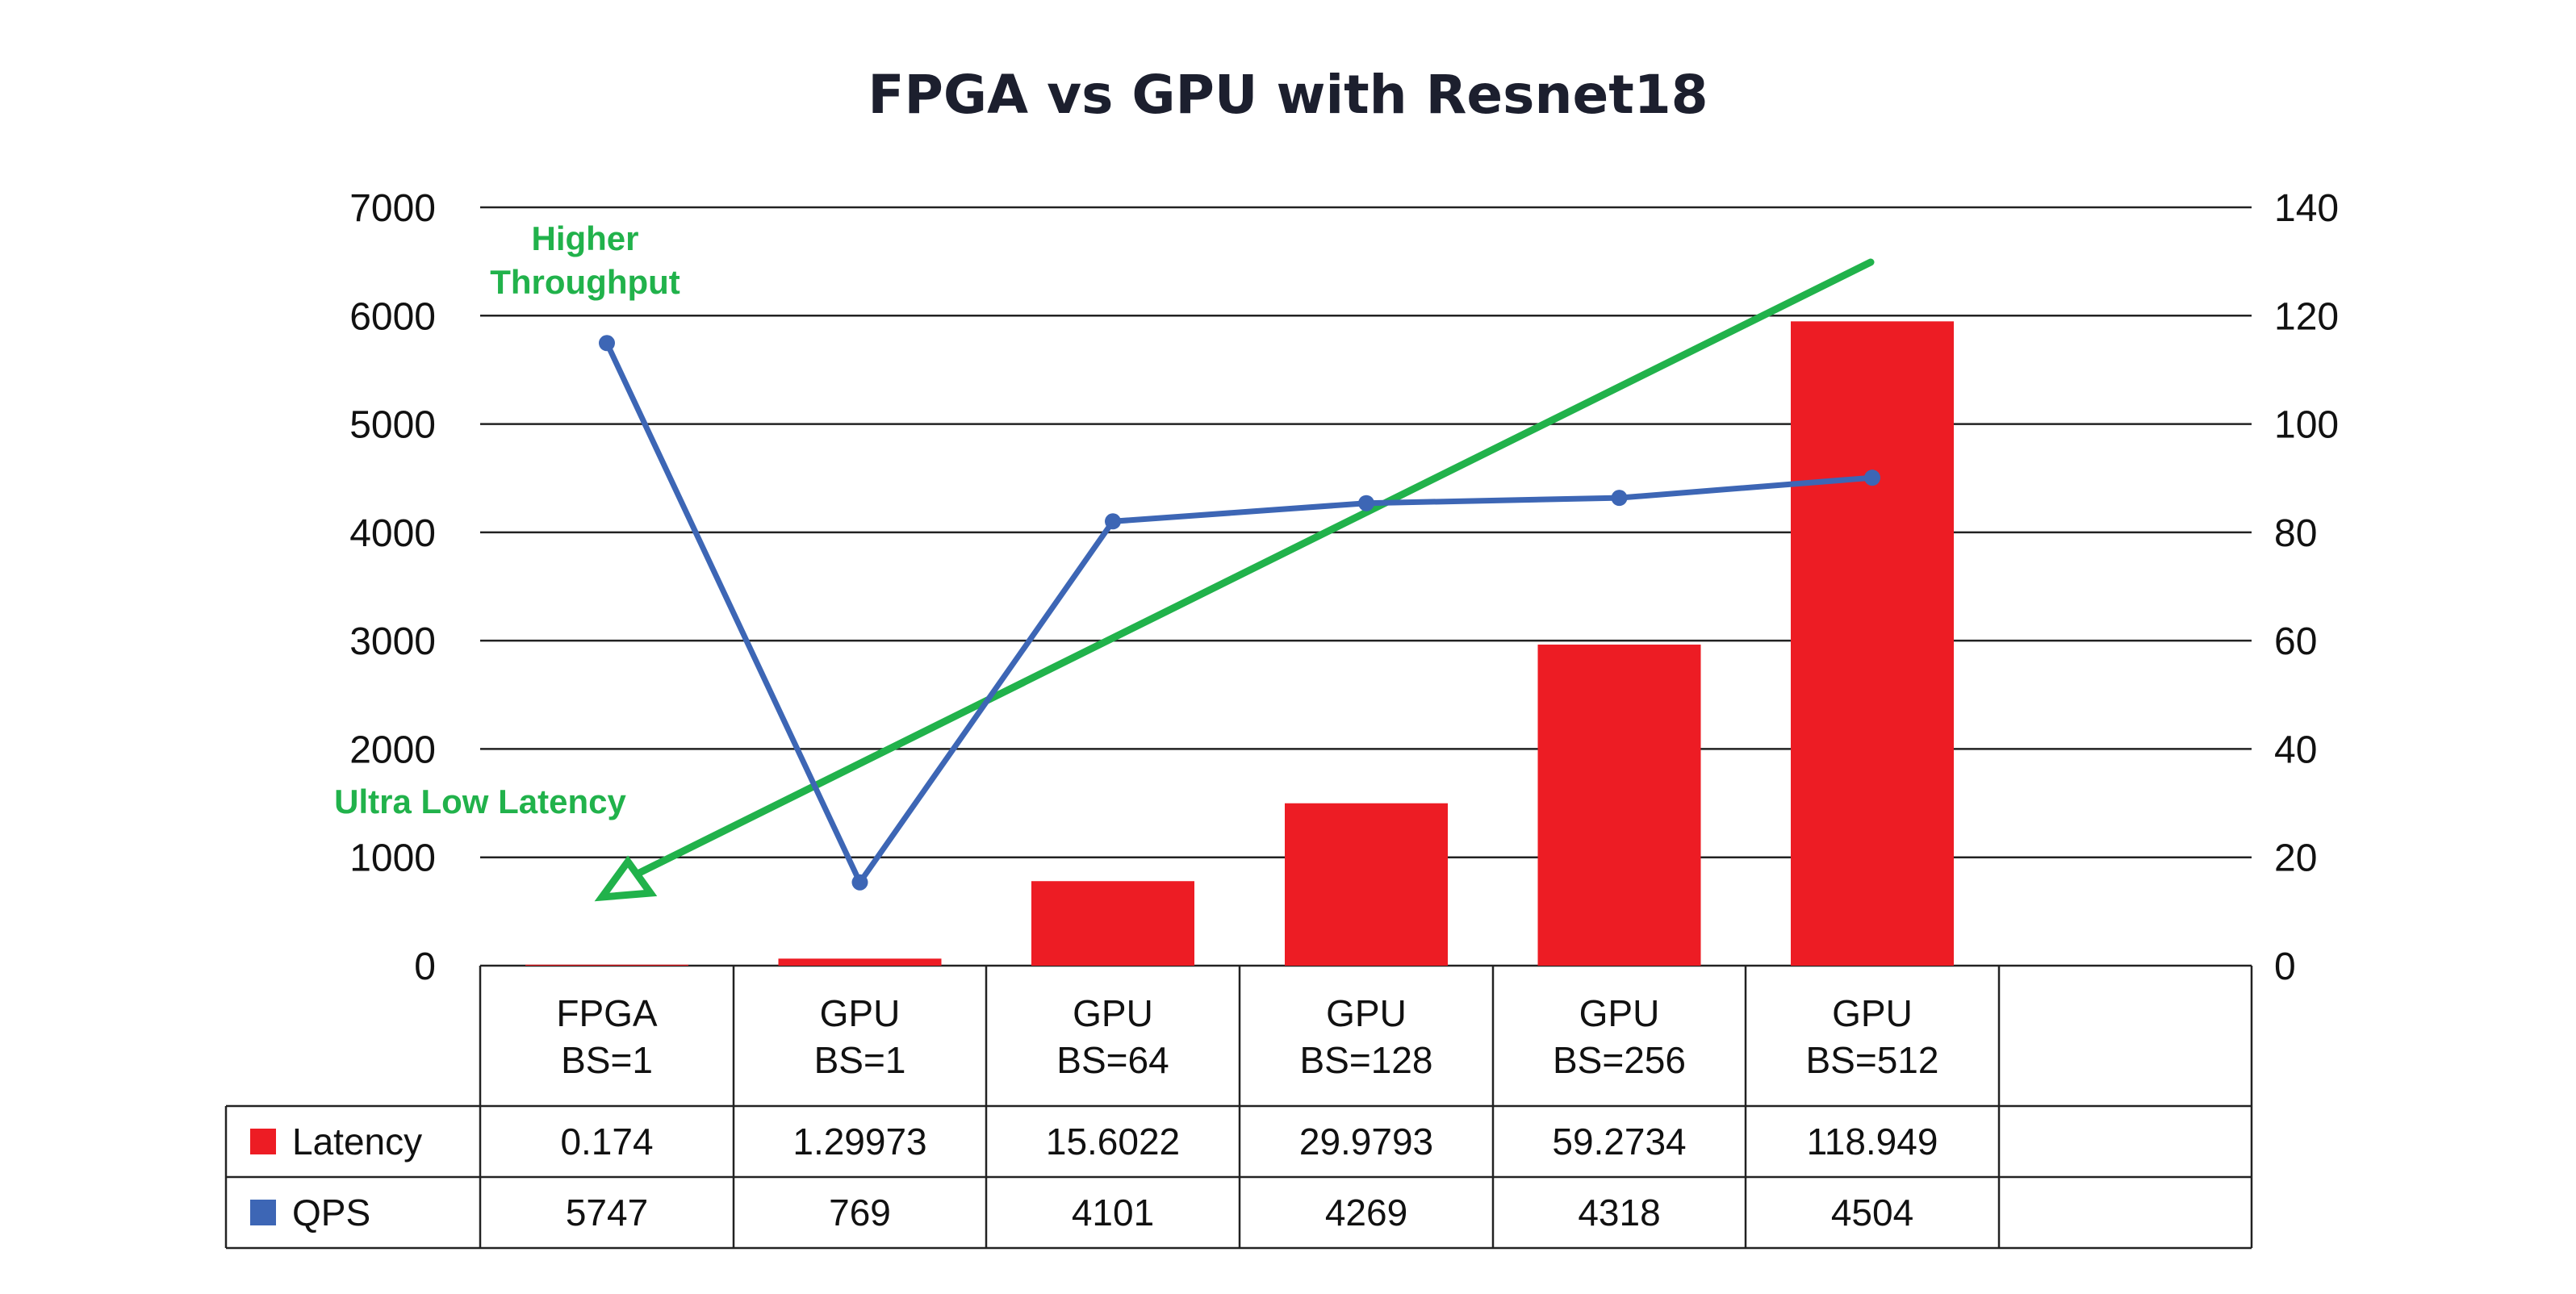 The image size is (2576, 1294). Describe the element at coordinates (2295, 641) in the screenshot. I see `right-tick-label: 60` at that location.